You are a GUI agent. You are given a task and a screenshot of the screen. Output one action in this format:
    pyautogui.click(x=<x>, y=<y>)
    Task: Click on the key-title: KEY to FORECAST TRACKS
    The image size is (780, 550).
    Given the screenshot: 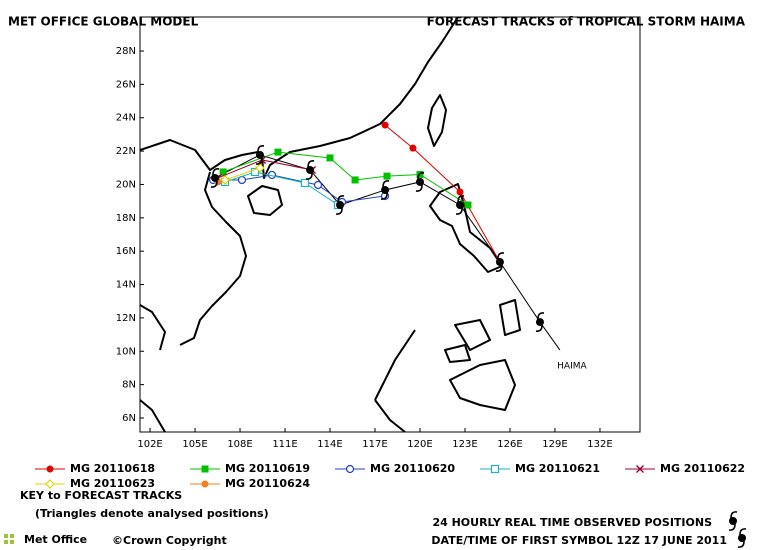 What is the action you would take?
    pyautogui.click(x=101, y=495)
    